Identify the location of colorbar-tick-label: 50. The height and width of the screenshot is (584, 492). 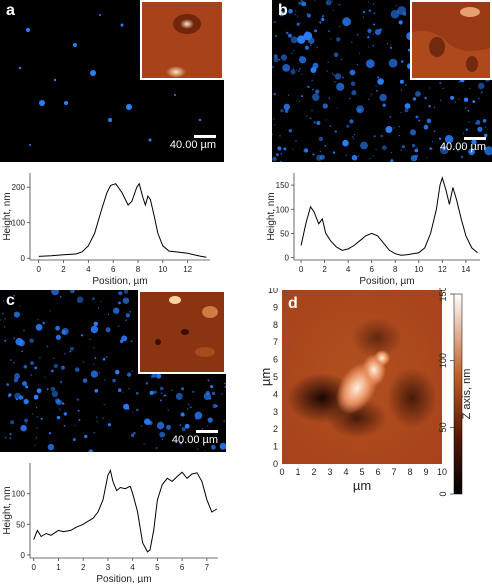
(443, 427).